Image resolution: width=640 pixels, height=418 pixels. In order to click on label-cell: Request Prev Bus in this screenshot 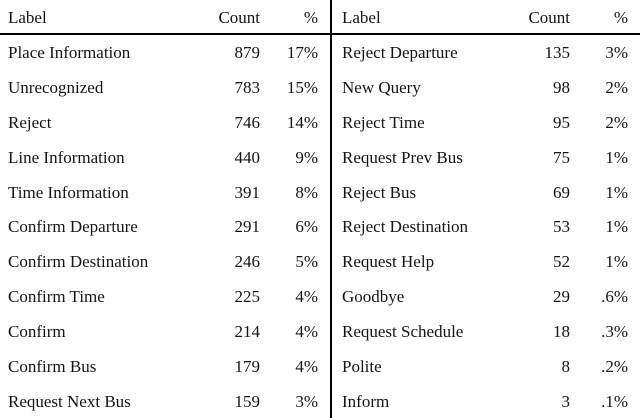, I will do `click(402, 157)`.